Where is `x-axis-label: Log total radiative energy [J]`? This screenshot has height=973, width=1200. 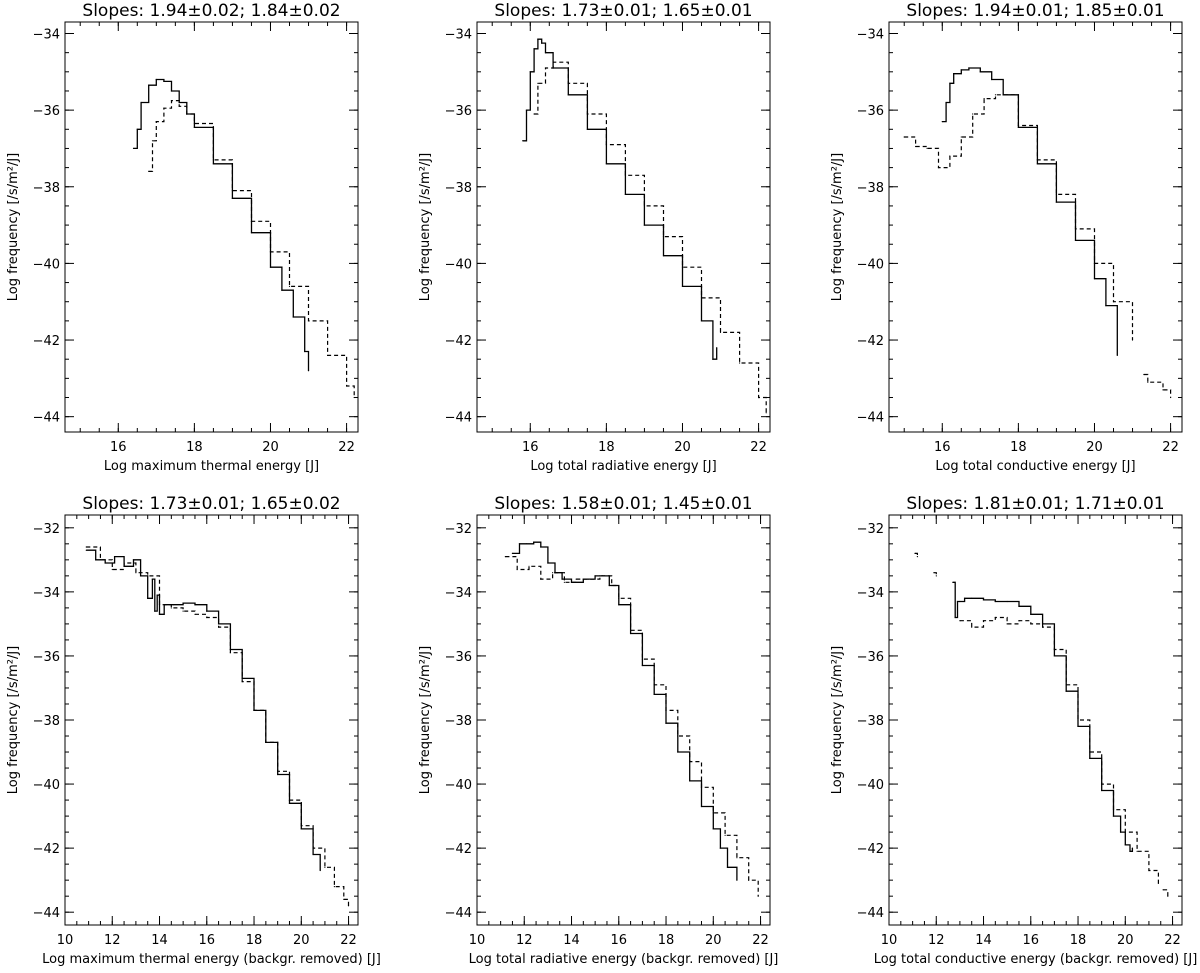 x-axis-label: Log total radiative energy [J] is located at coordinates (623, 466).